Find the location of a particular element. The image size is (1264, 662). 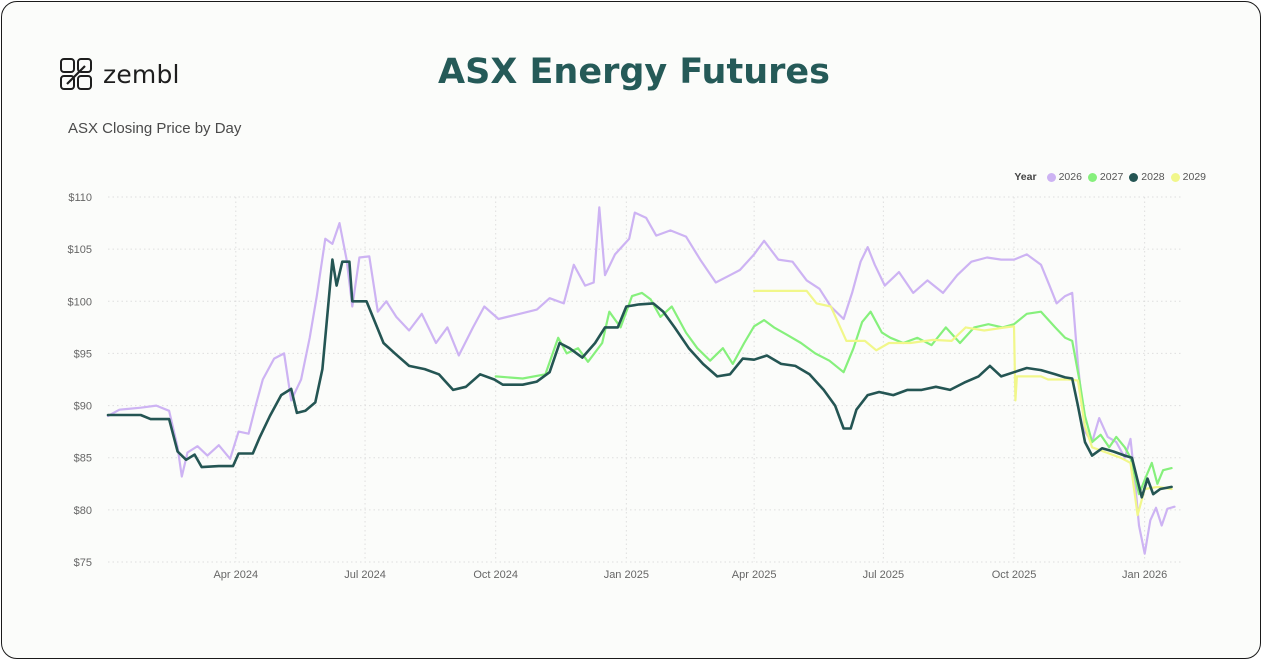

y-tick-label: $100 is located at coordinates (80, 302).